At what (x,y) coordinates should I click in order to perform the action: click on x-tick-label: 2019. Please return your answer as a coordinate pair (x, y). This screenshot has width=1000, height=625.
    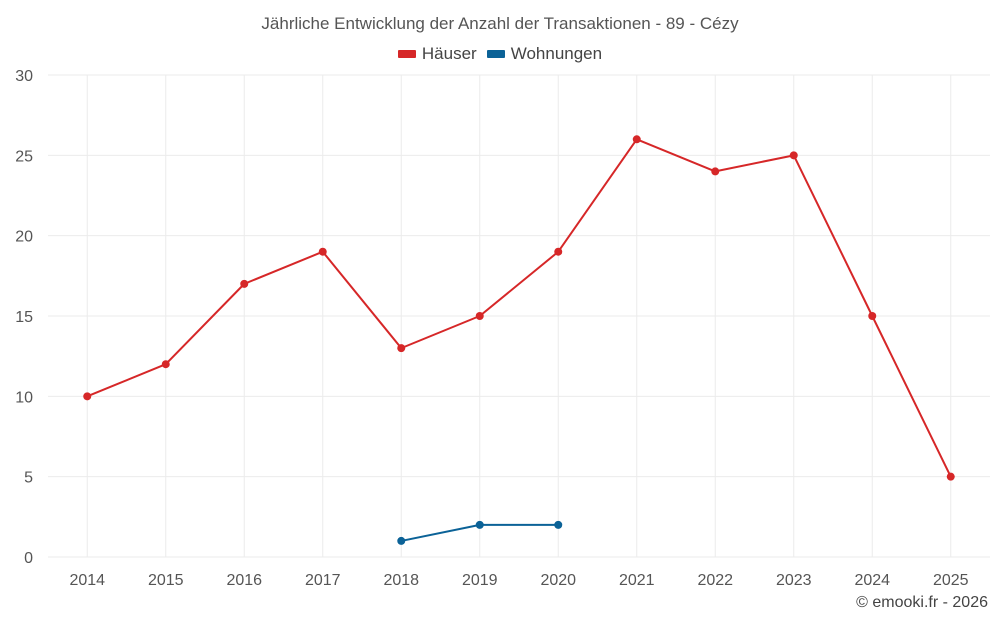
    Looking at the image, I should click on (480, 580).